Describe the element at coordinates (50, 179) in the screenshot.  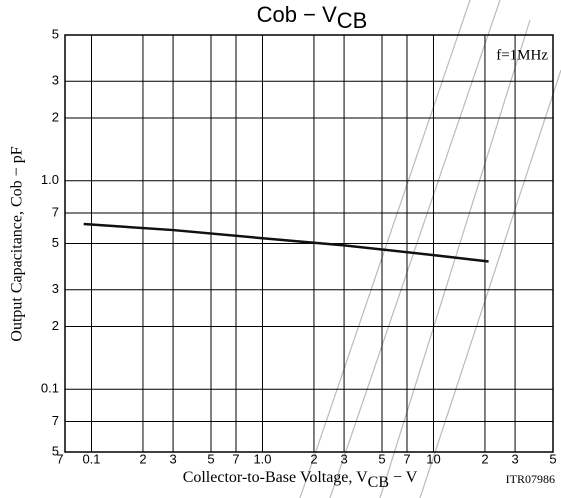
I see `y-tick-label: 1.0` at that location.